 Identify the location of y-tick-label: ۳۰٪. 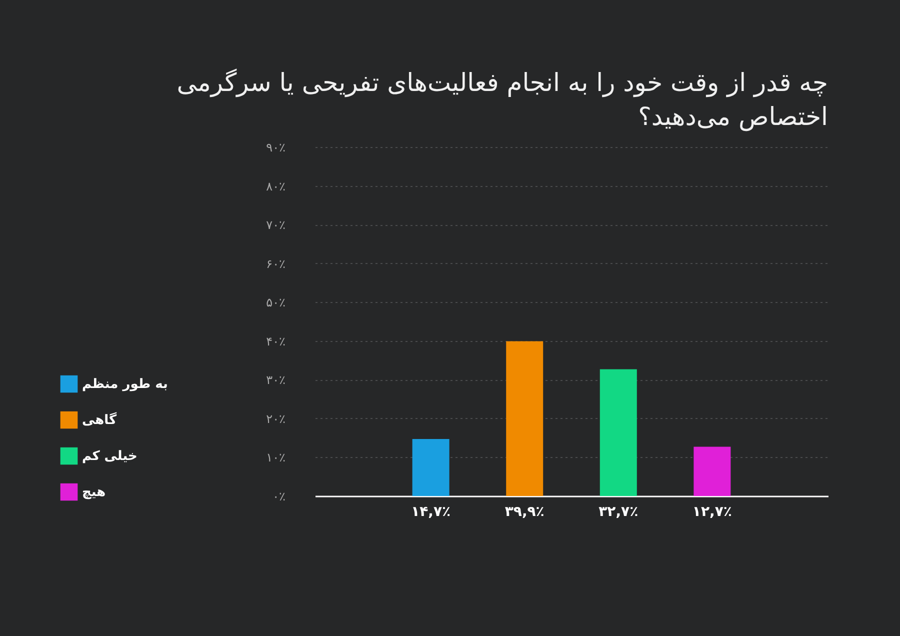
(276, 380).